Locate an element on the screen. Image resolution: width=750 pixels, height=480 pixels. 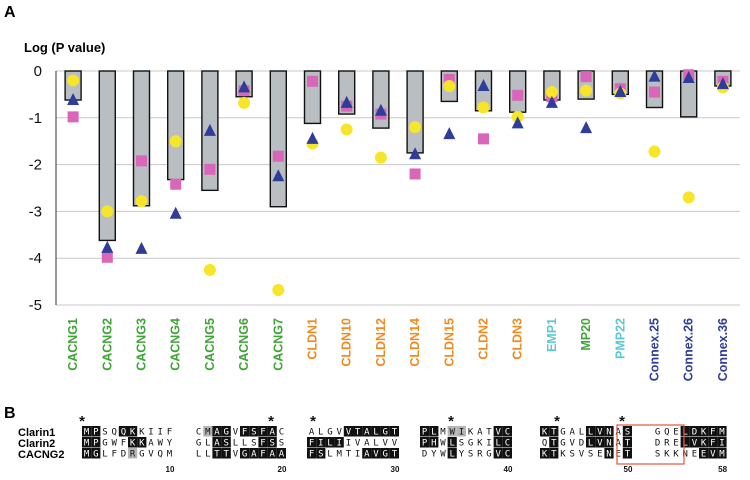
residue: D is located at coordinates (657, 443).